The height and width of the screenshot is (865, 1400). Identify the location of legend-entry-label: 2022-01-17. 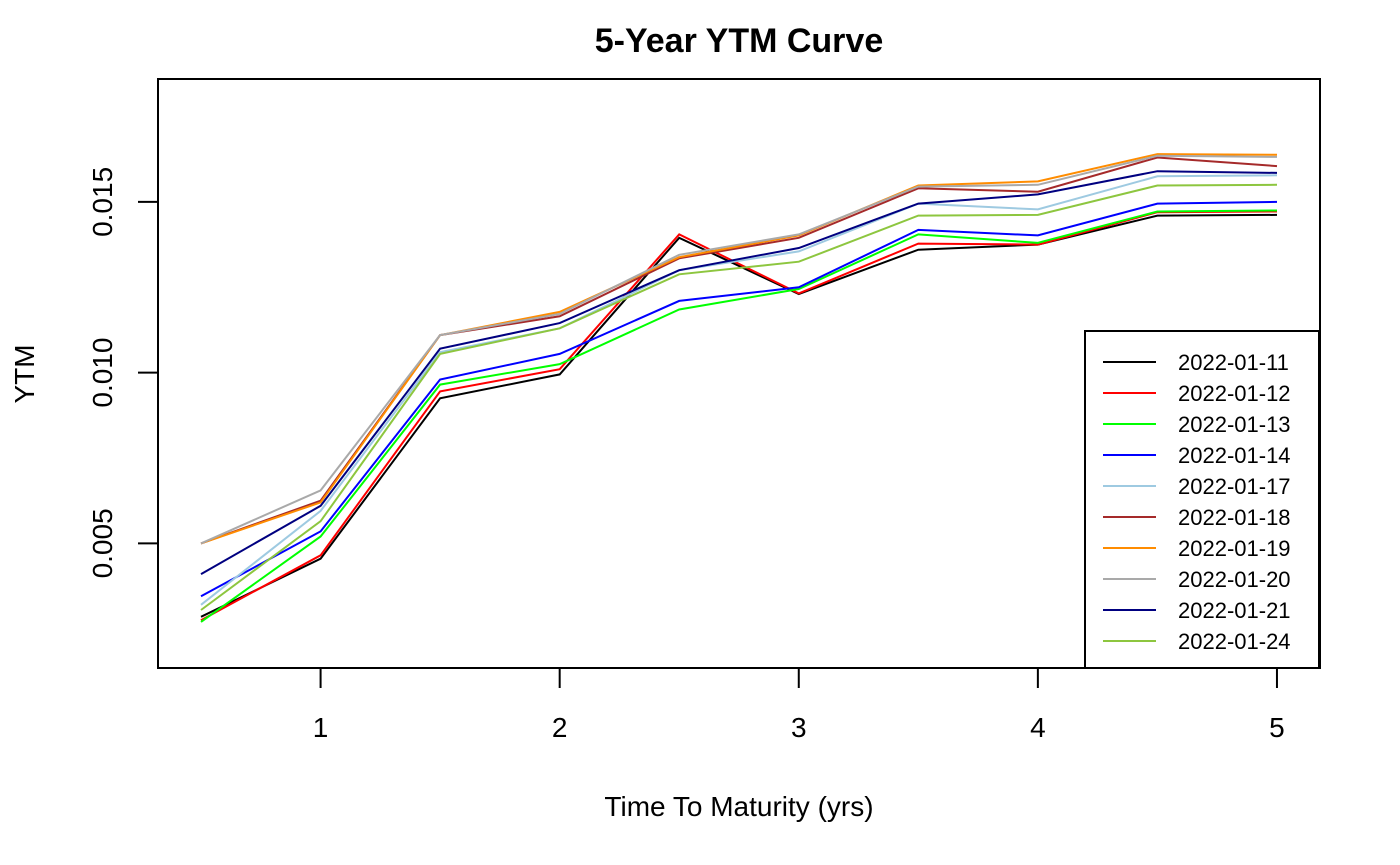
(1234, 486).